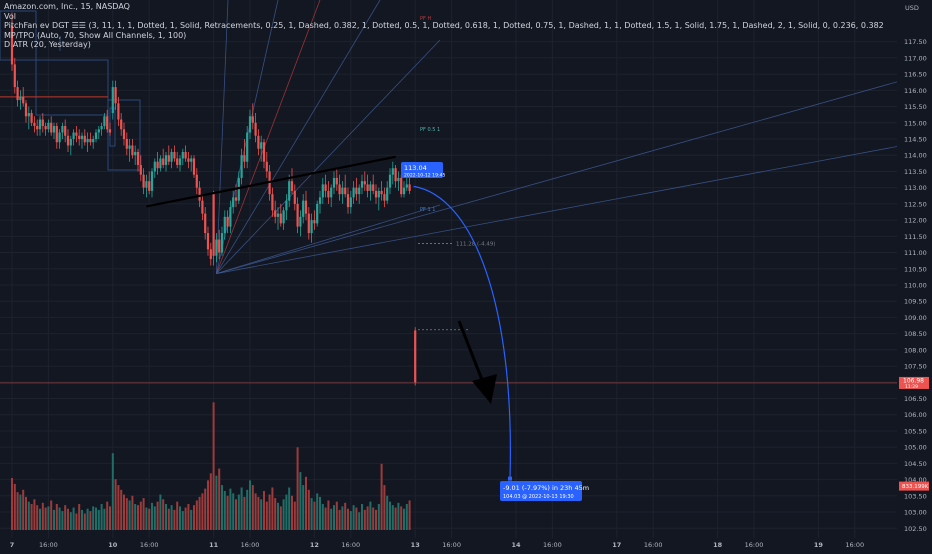  I want to click on price-axis-unit: USD, so click(912, 8).